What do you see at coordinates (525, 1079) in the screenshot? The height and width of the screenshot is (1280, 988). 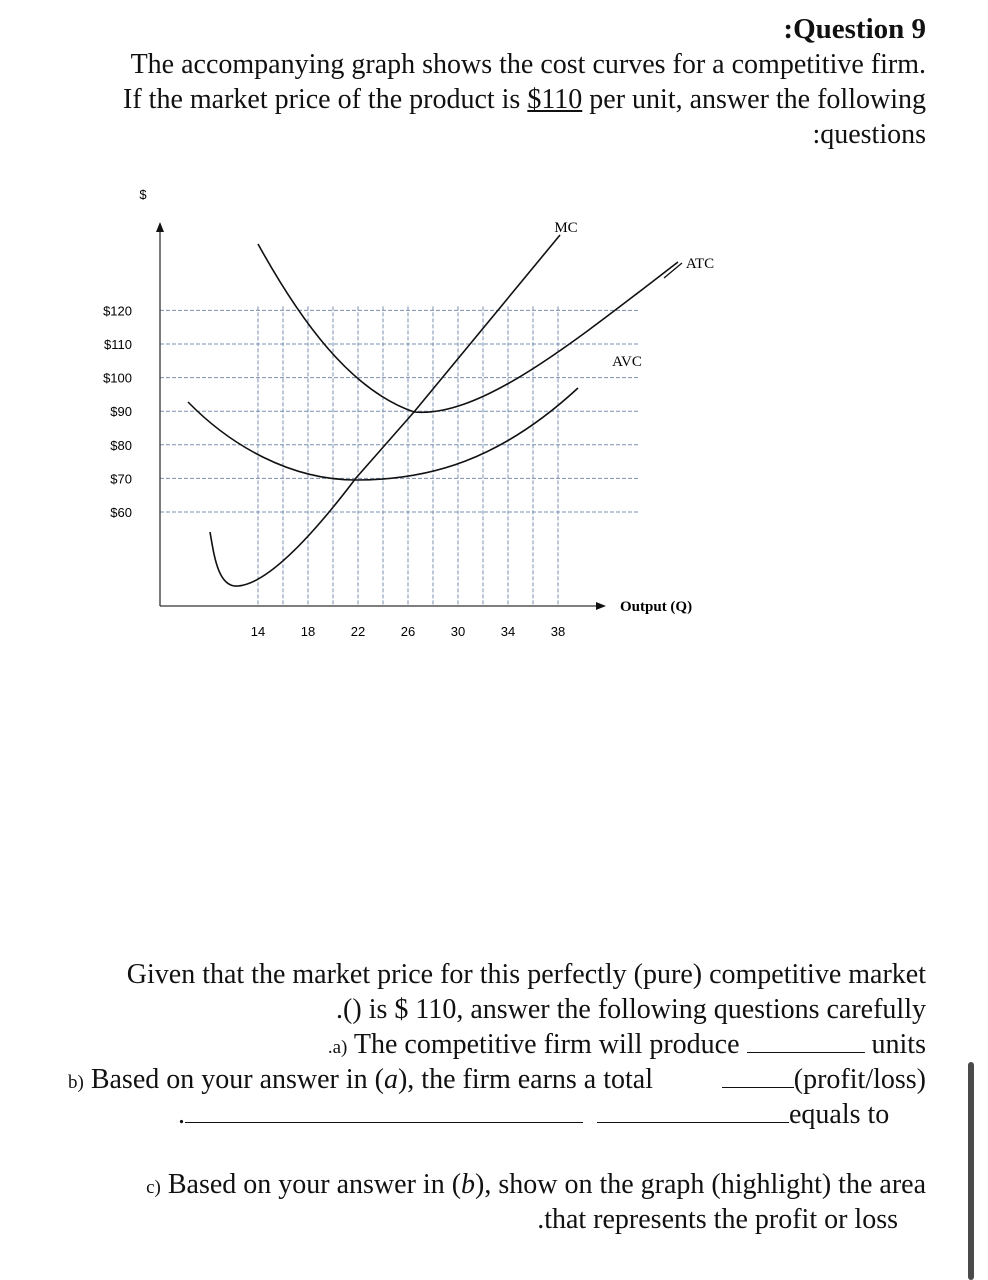 I see `part-b-text-2: ), the firm earns a total` at bounding box center [525, 1079].